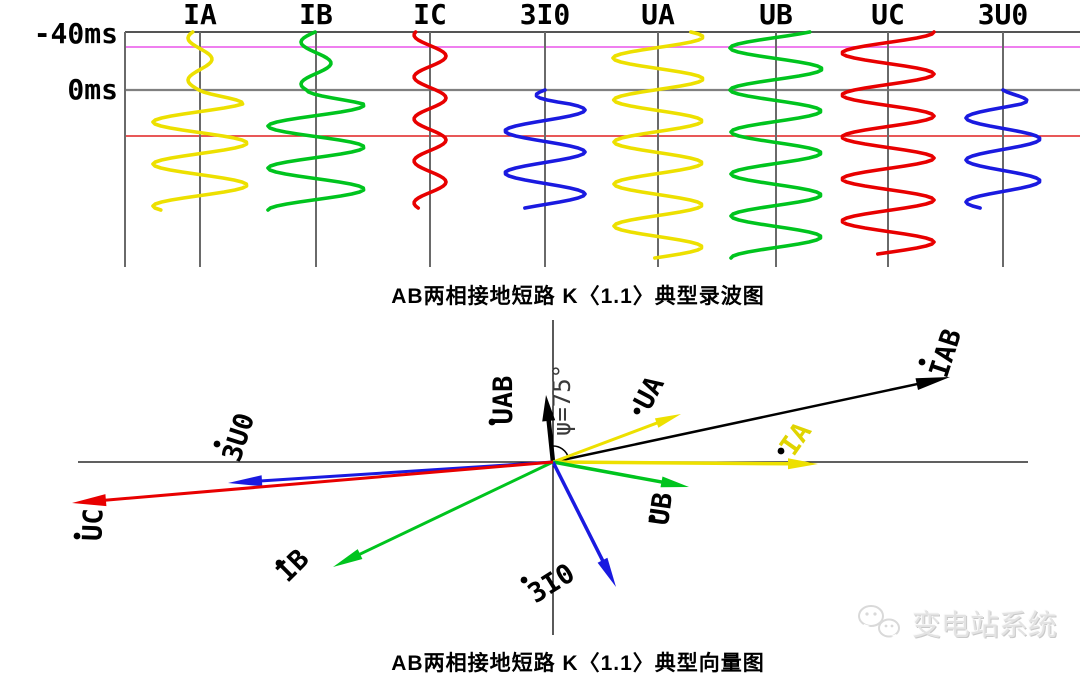 The height and width of the screenshot is (675, 1080). Describe the element at coordinates (93, 525) in the screenshot. I see `vector-label-UC: UC` at that location.